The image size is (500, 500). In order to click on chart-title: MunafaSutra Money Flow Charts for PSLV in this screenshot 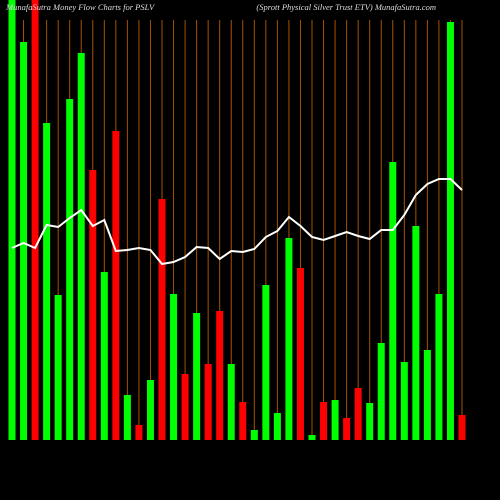, I will do `click(80, 7)`.